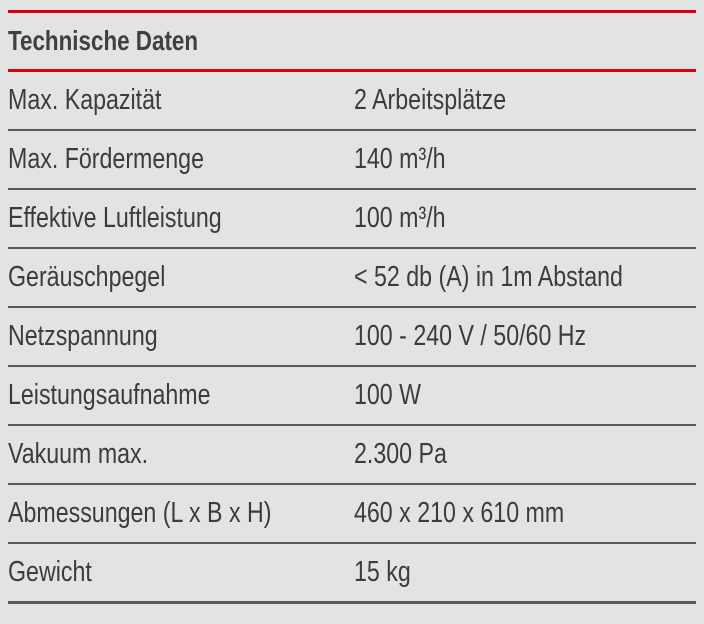 Image resolution: width=704 pixels, height=624 pixels. What do you see at coordinates (352, 41) in the screenshot?
I see `table-header: Technische Daten` at bounding box center [352, 41].